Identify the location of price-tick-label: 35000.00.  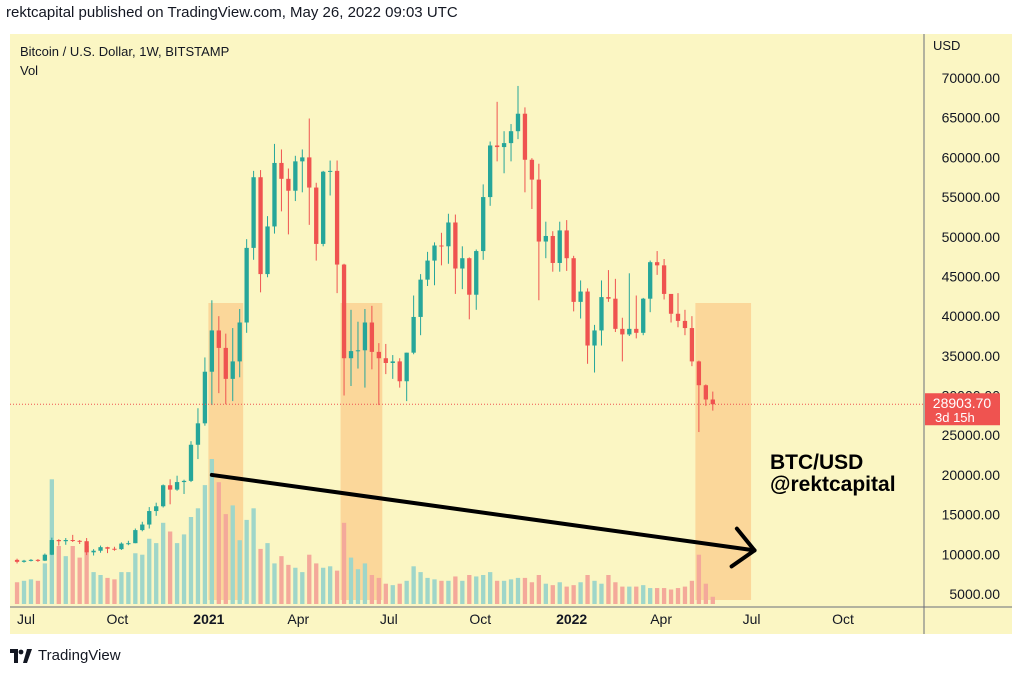
(971, 356).